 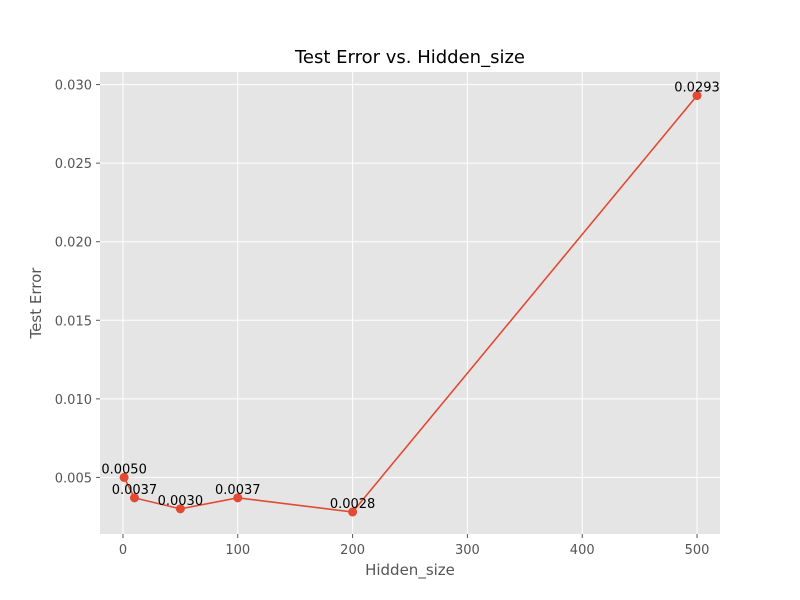 What do you see at coordinates (73, 321) in the screenshot?
I see `y-tick-label: 0.015` at bounding box center [73, 321].